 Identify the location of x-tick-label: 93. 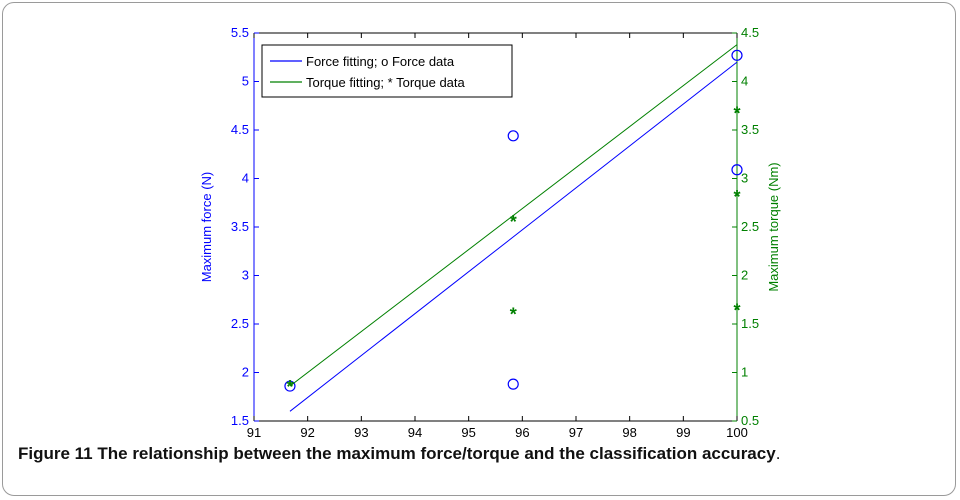
(361, 432).